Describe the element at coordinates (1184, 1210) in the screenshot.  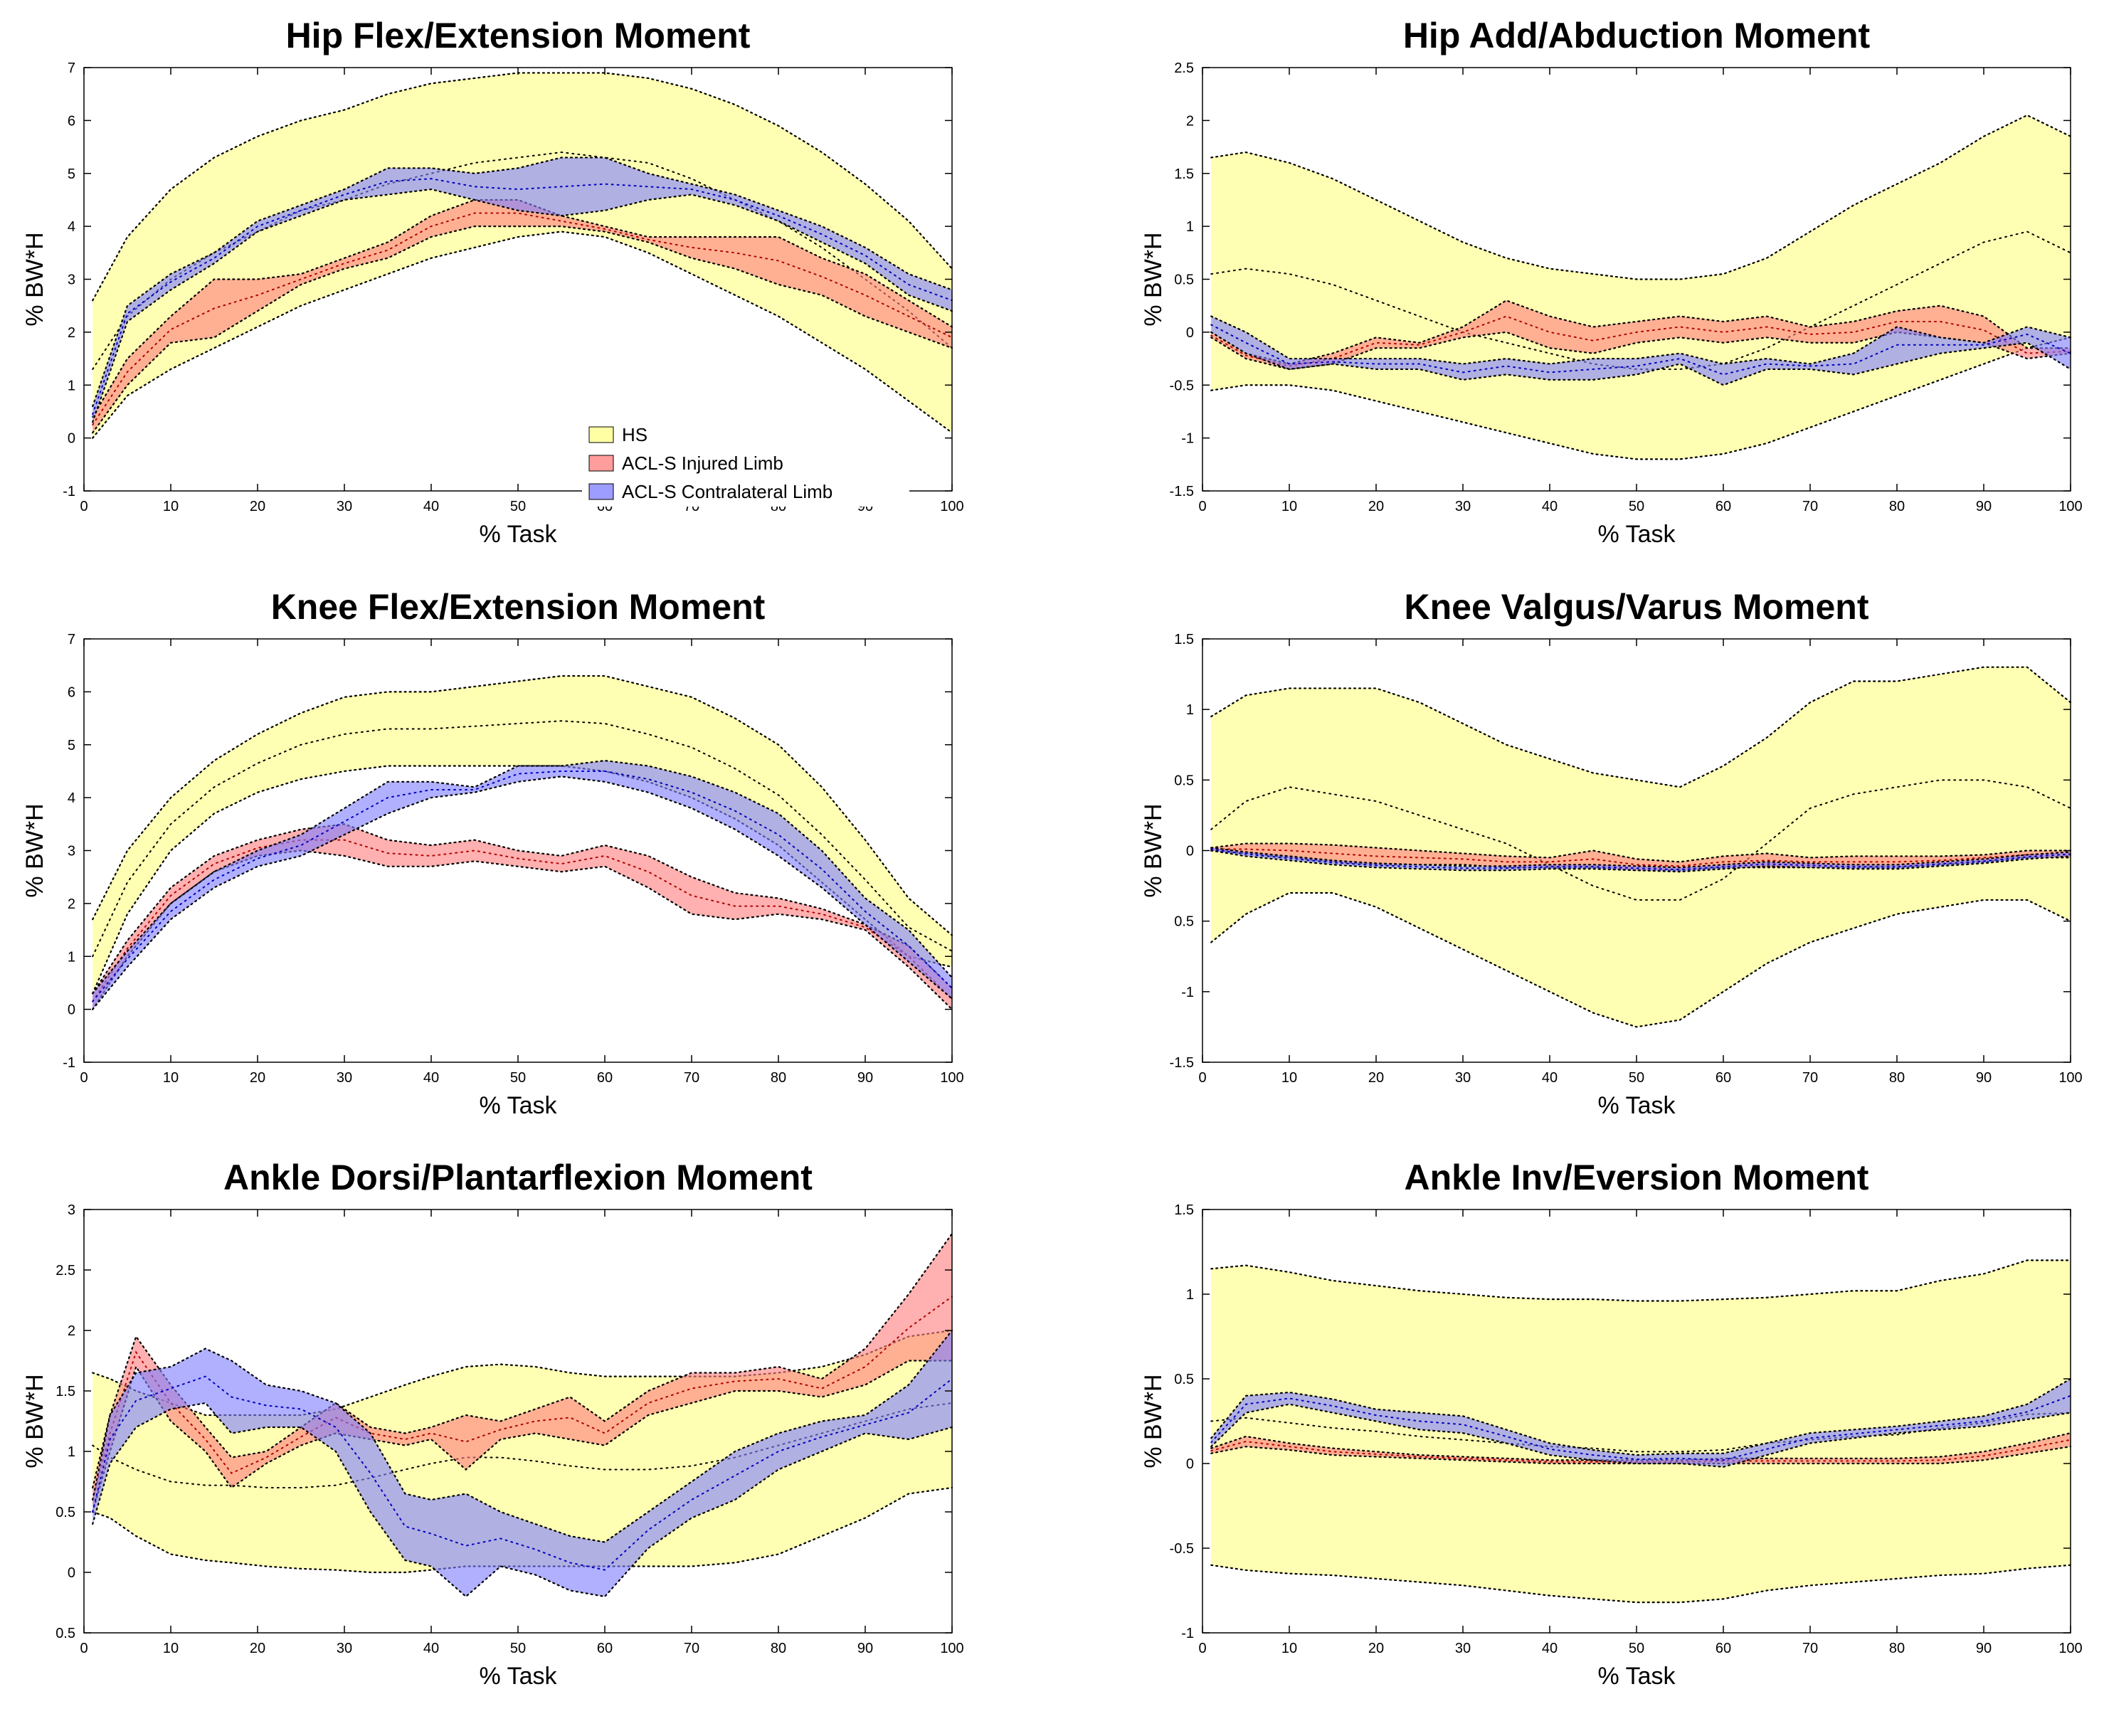
I see `y-tick-label: 1.5` at that location.